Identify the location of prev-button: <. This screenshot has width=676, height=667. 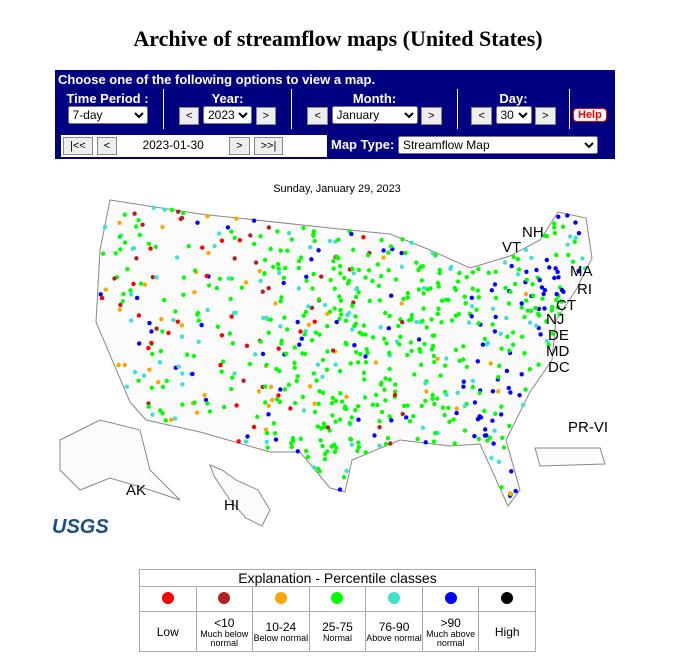
(107, 146).